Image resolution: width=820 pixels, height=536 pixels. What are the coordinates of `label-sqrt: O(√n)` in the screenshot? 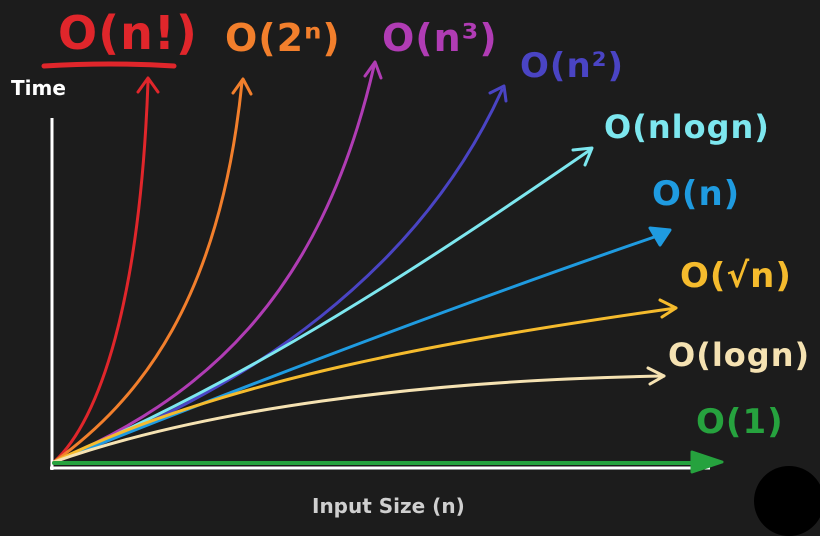 It's located at (736, 276).